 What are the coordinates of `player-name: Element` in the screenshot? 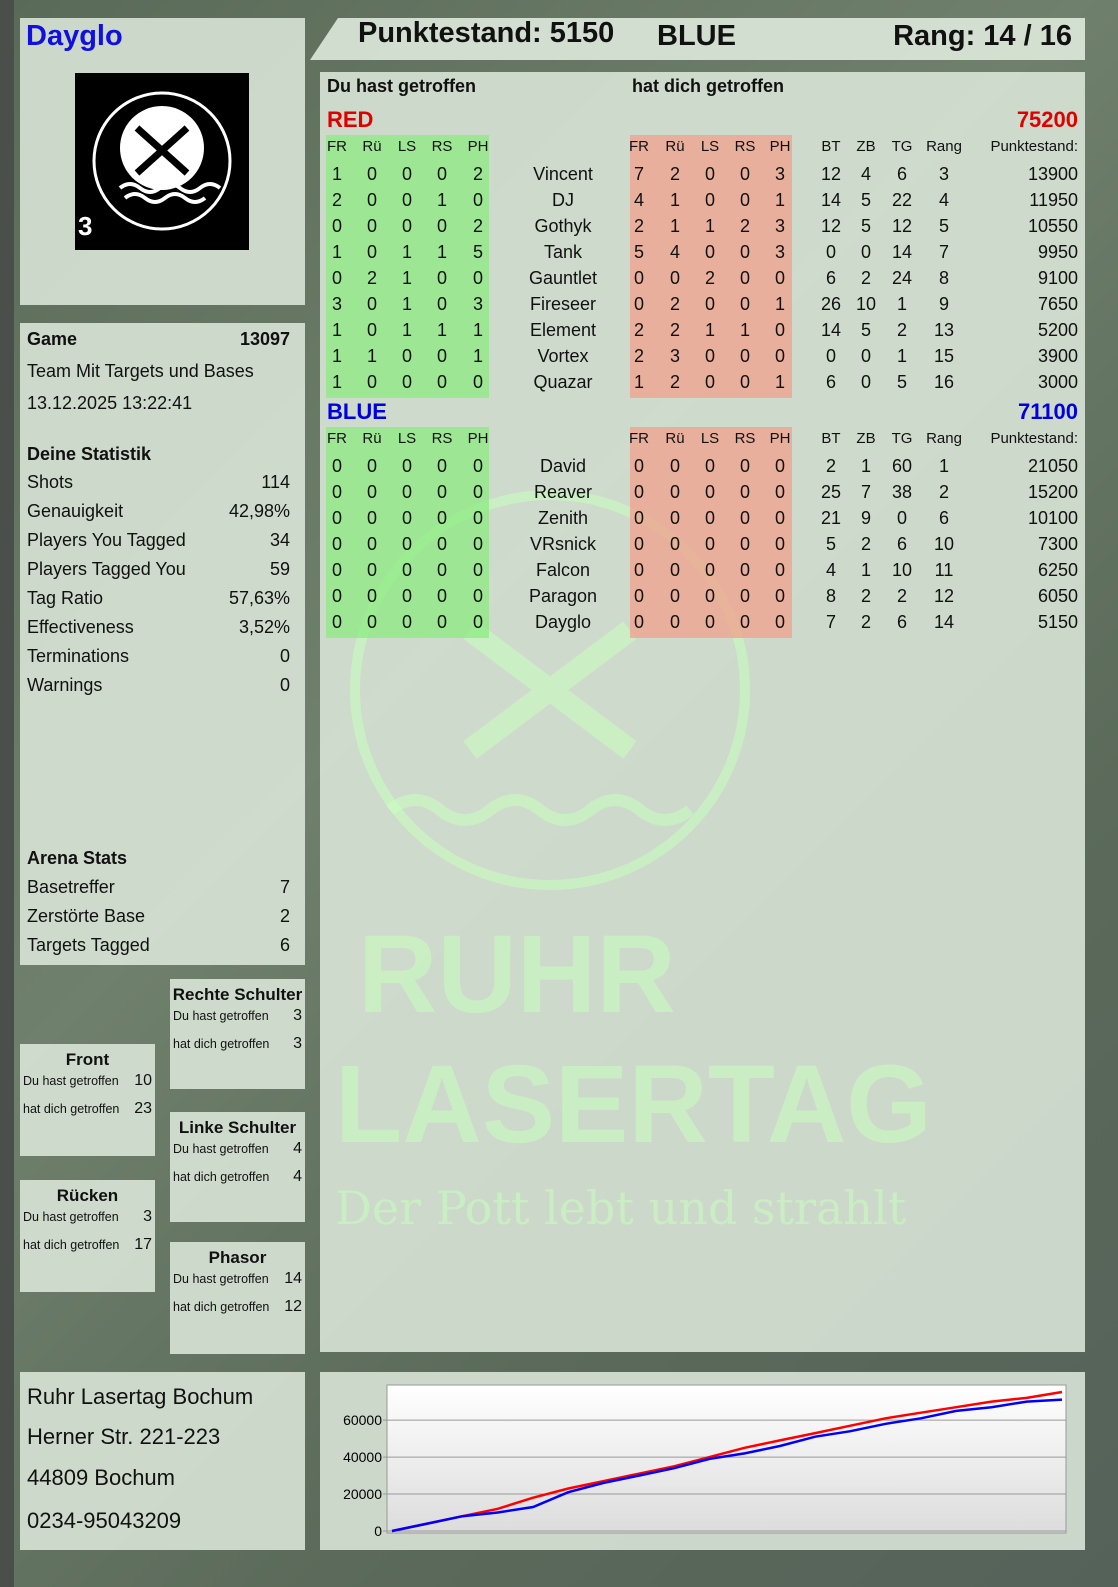 It's located at (563, 330).